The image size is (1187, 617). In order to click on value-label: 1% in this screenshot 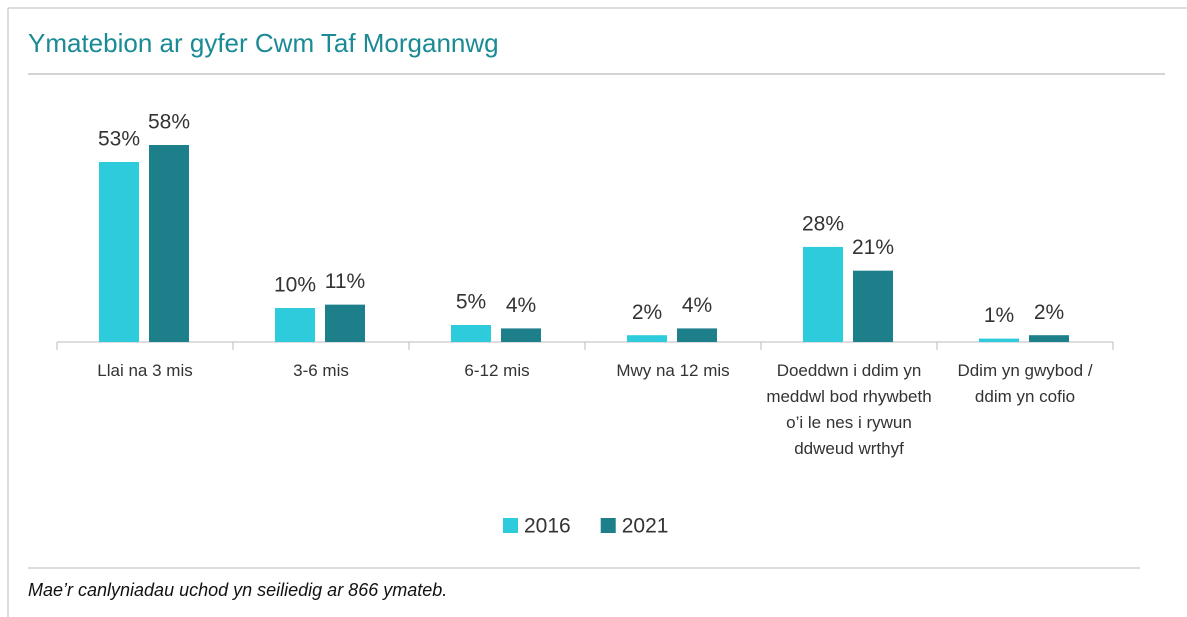, I will do `click(999, 315)`.